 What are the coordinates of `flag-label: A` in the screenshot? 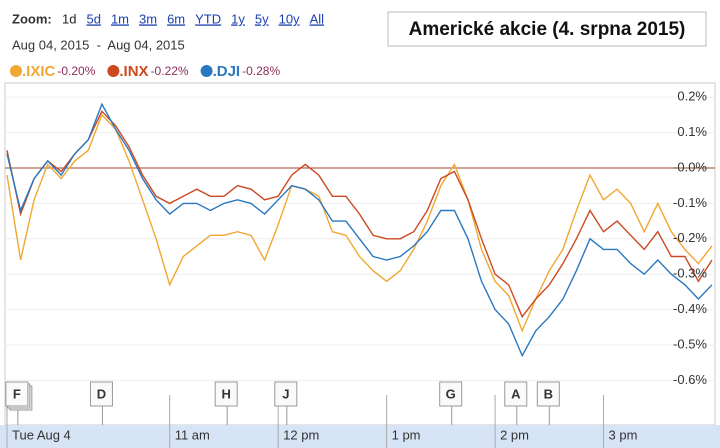 It's located at (516, 393).